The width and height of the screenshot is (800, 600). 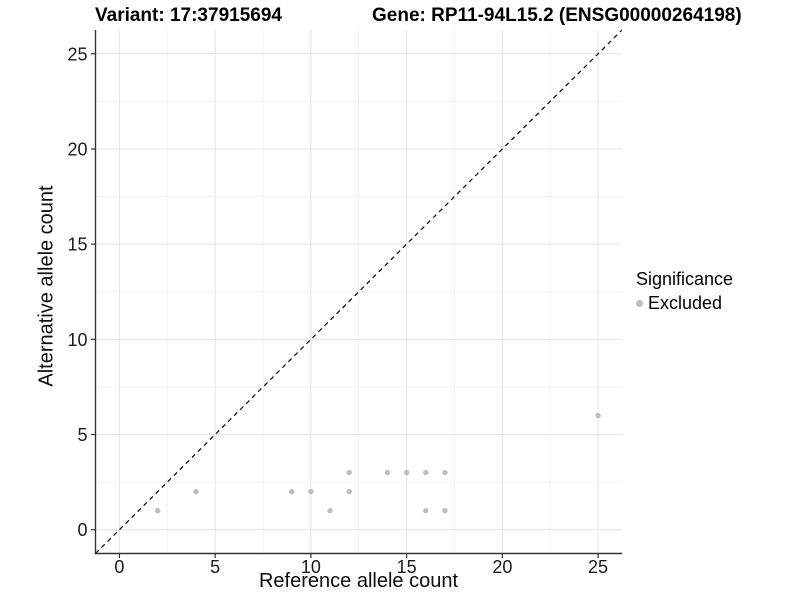 I want to click on x-axis-title: Reference allele count, so click(x=358, y=581).